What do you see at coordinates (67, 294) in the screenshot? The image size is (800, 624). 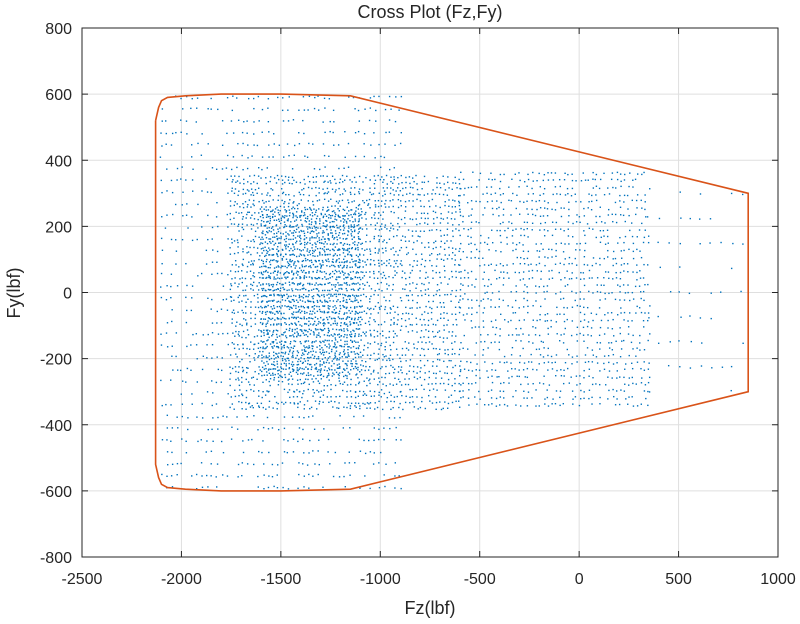 I see `y-tick-label: 0` at bounding box center [67, 294].